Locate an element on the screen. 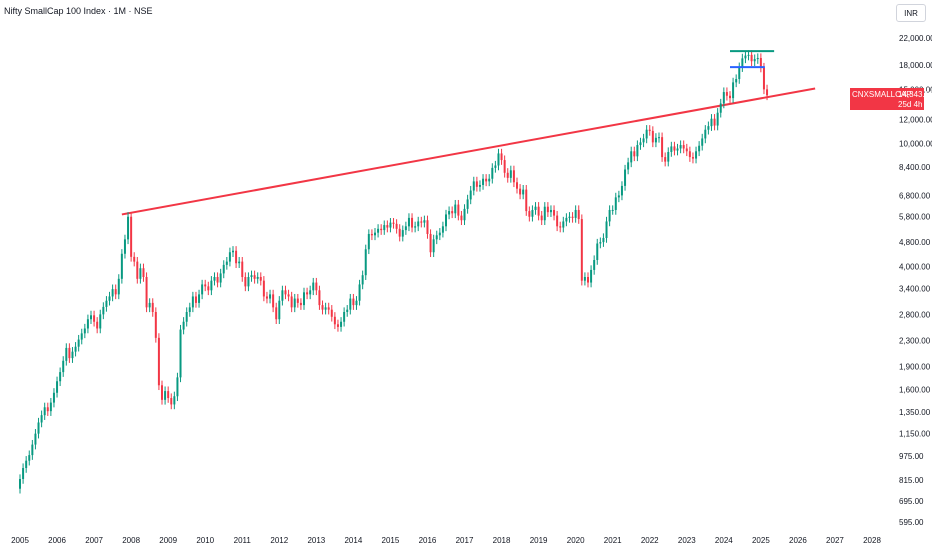 The image size is (932, 550). y-tick-label: 5,800.00 is located at coordinates (915, 217).